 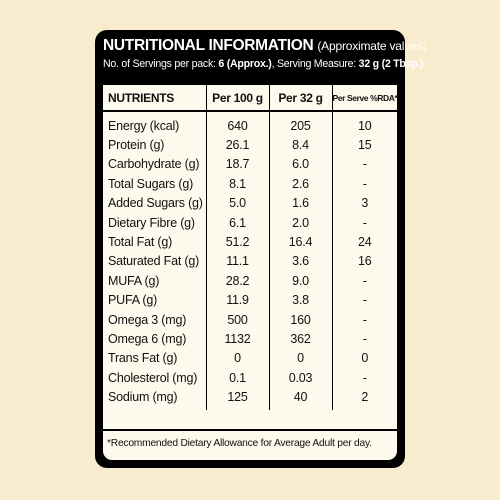 What do you see at coordinates (300, 378) in the screenshot?
I see `value-per-32g: 0.03` at bounding box center [300, 378].